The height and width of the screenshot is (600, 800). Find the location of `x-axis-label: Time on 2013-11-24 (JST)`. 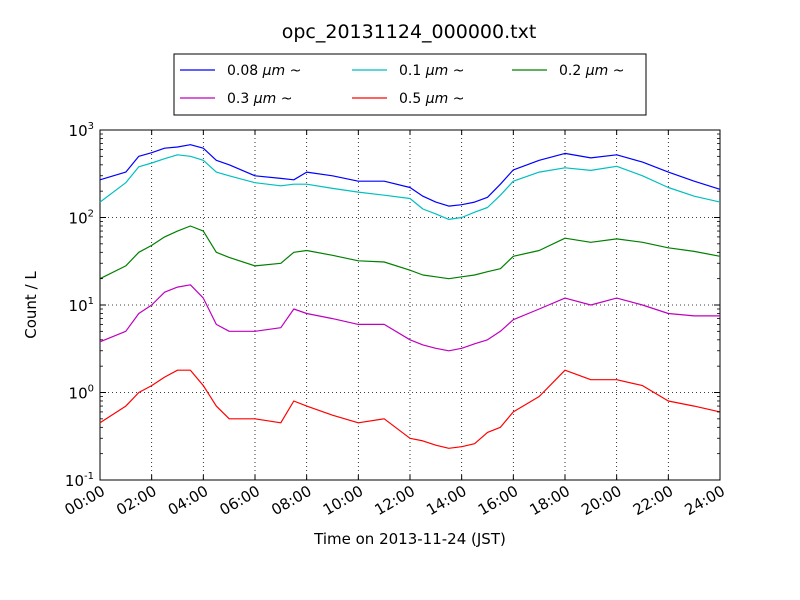

x-axis-label: Time on 2013-11-24 (JST) is located at coordinates (409, 539).